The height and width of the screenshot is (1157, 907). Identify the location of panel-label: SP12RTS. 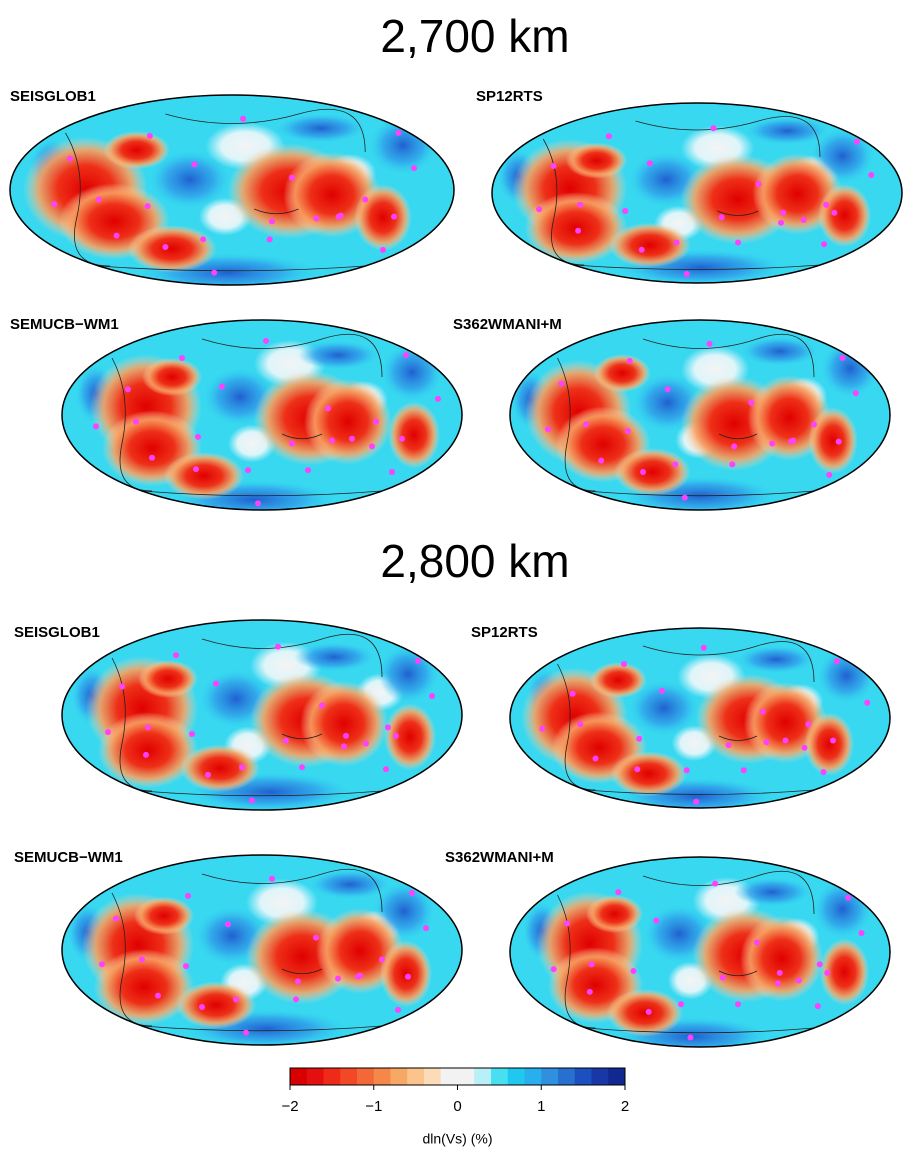
(504, 632).